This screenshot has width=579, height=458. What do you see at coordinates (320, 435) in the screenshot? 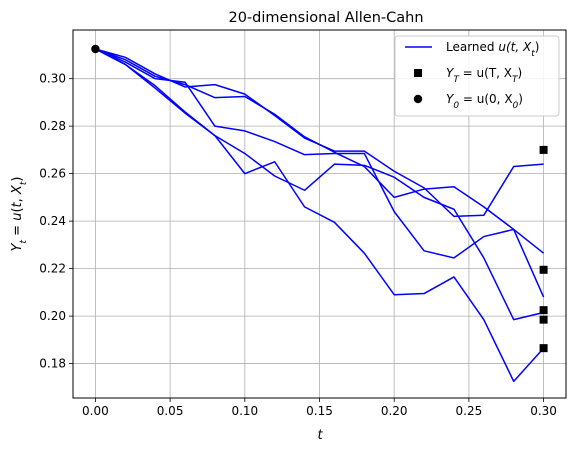
I see `x-axis-title: t` at bounding box center [320, 435].